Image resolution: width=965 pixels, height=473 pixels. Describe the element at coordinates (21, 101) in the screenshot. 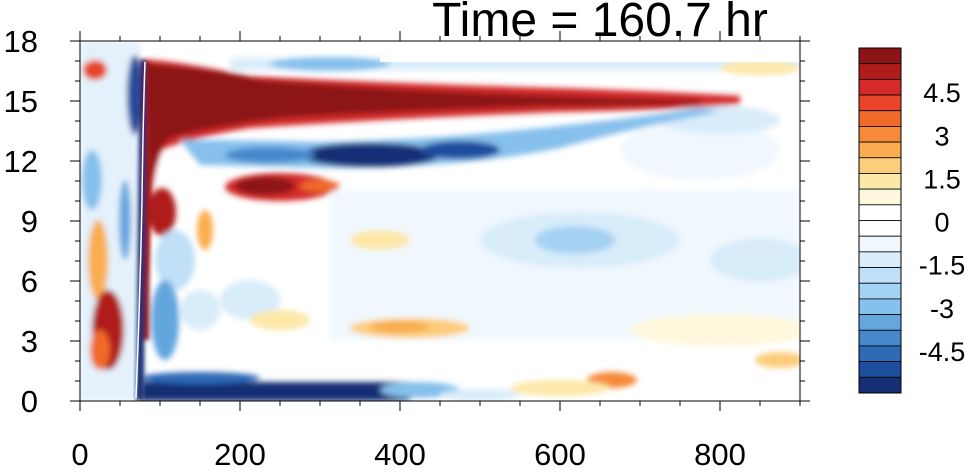

I see `y-tick-label: 15` at that location.